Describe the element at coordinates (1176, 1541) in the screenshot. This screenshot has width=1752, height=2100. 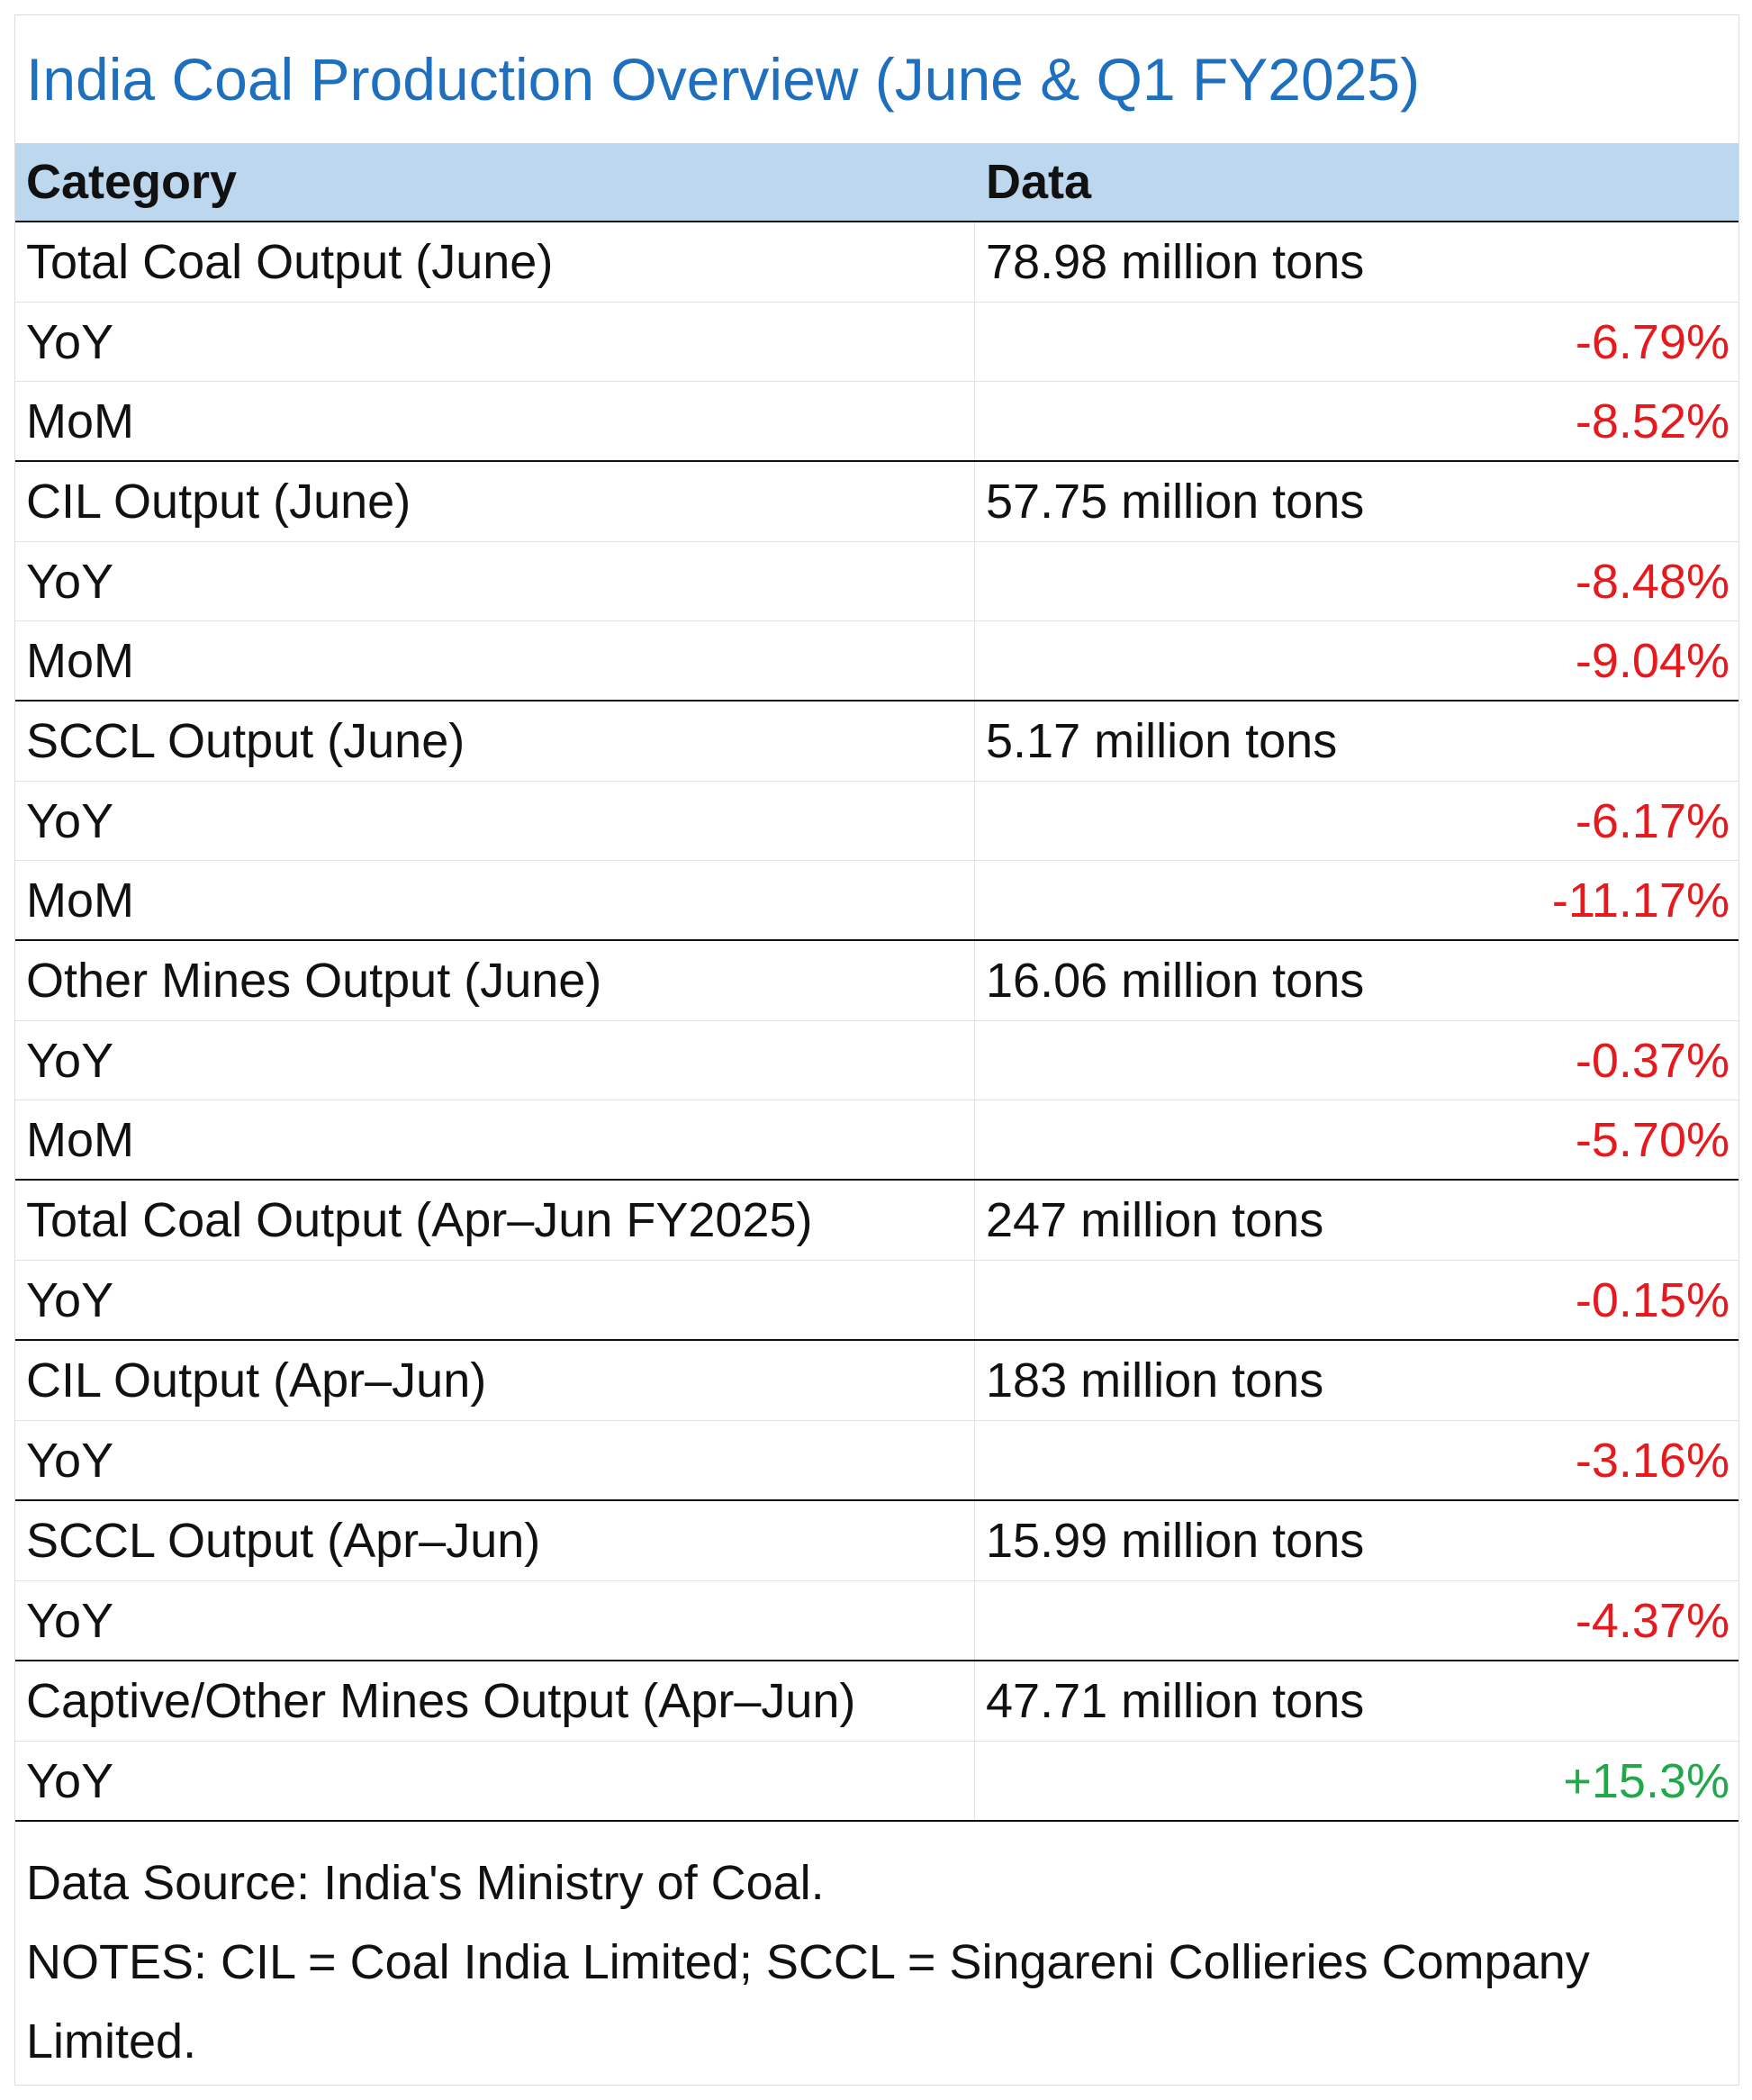
I see `value-cell: 15.99 million tons` at that location.